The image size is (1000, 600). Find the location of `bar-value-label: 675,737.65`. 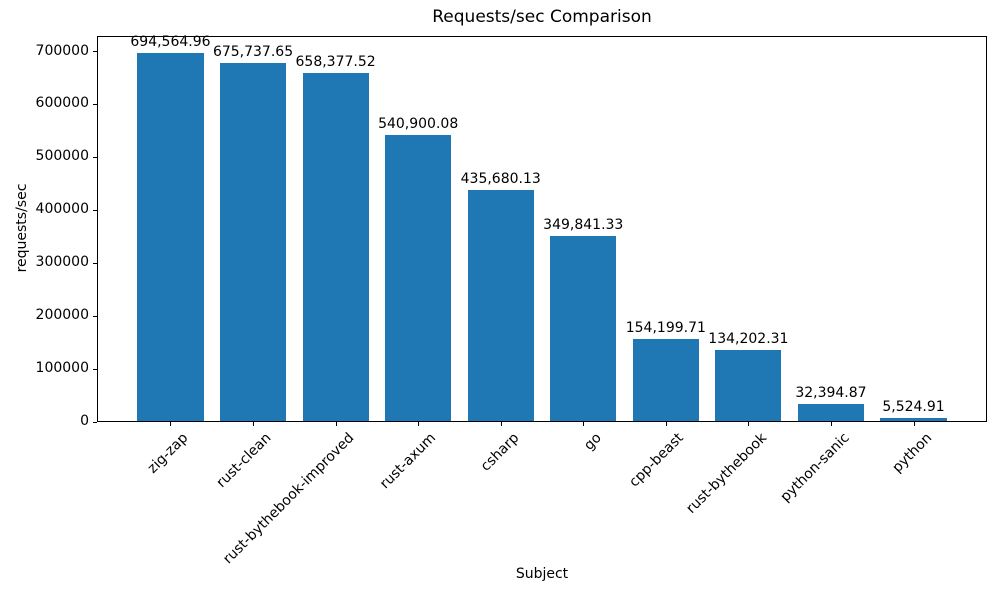

bar-value-label: 675,737.65 is located at coordinates (253, 52).